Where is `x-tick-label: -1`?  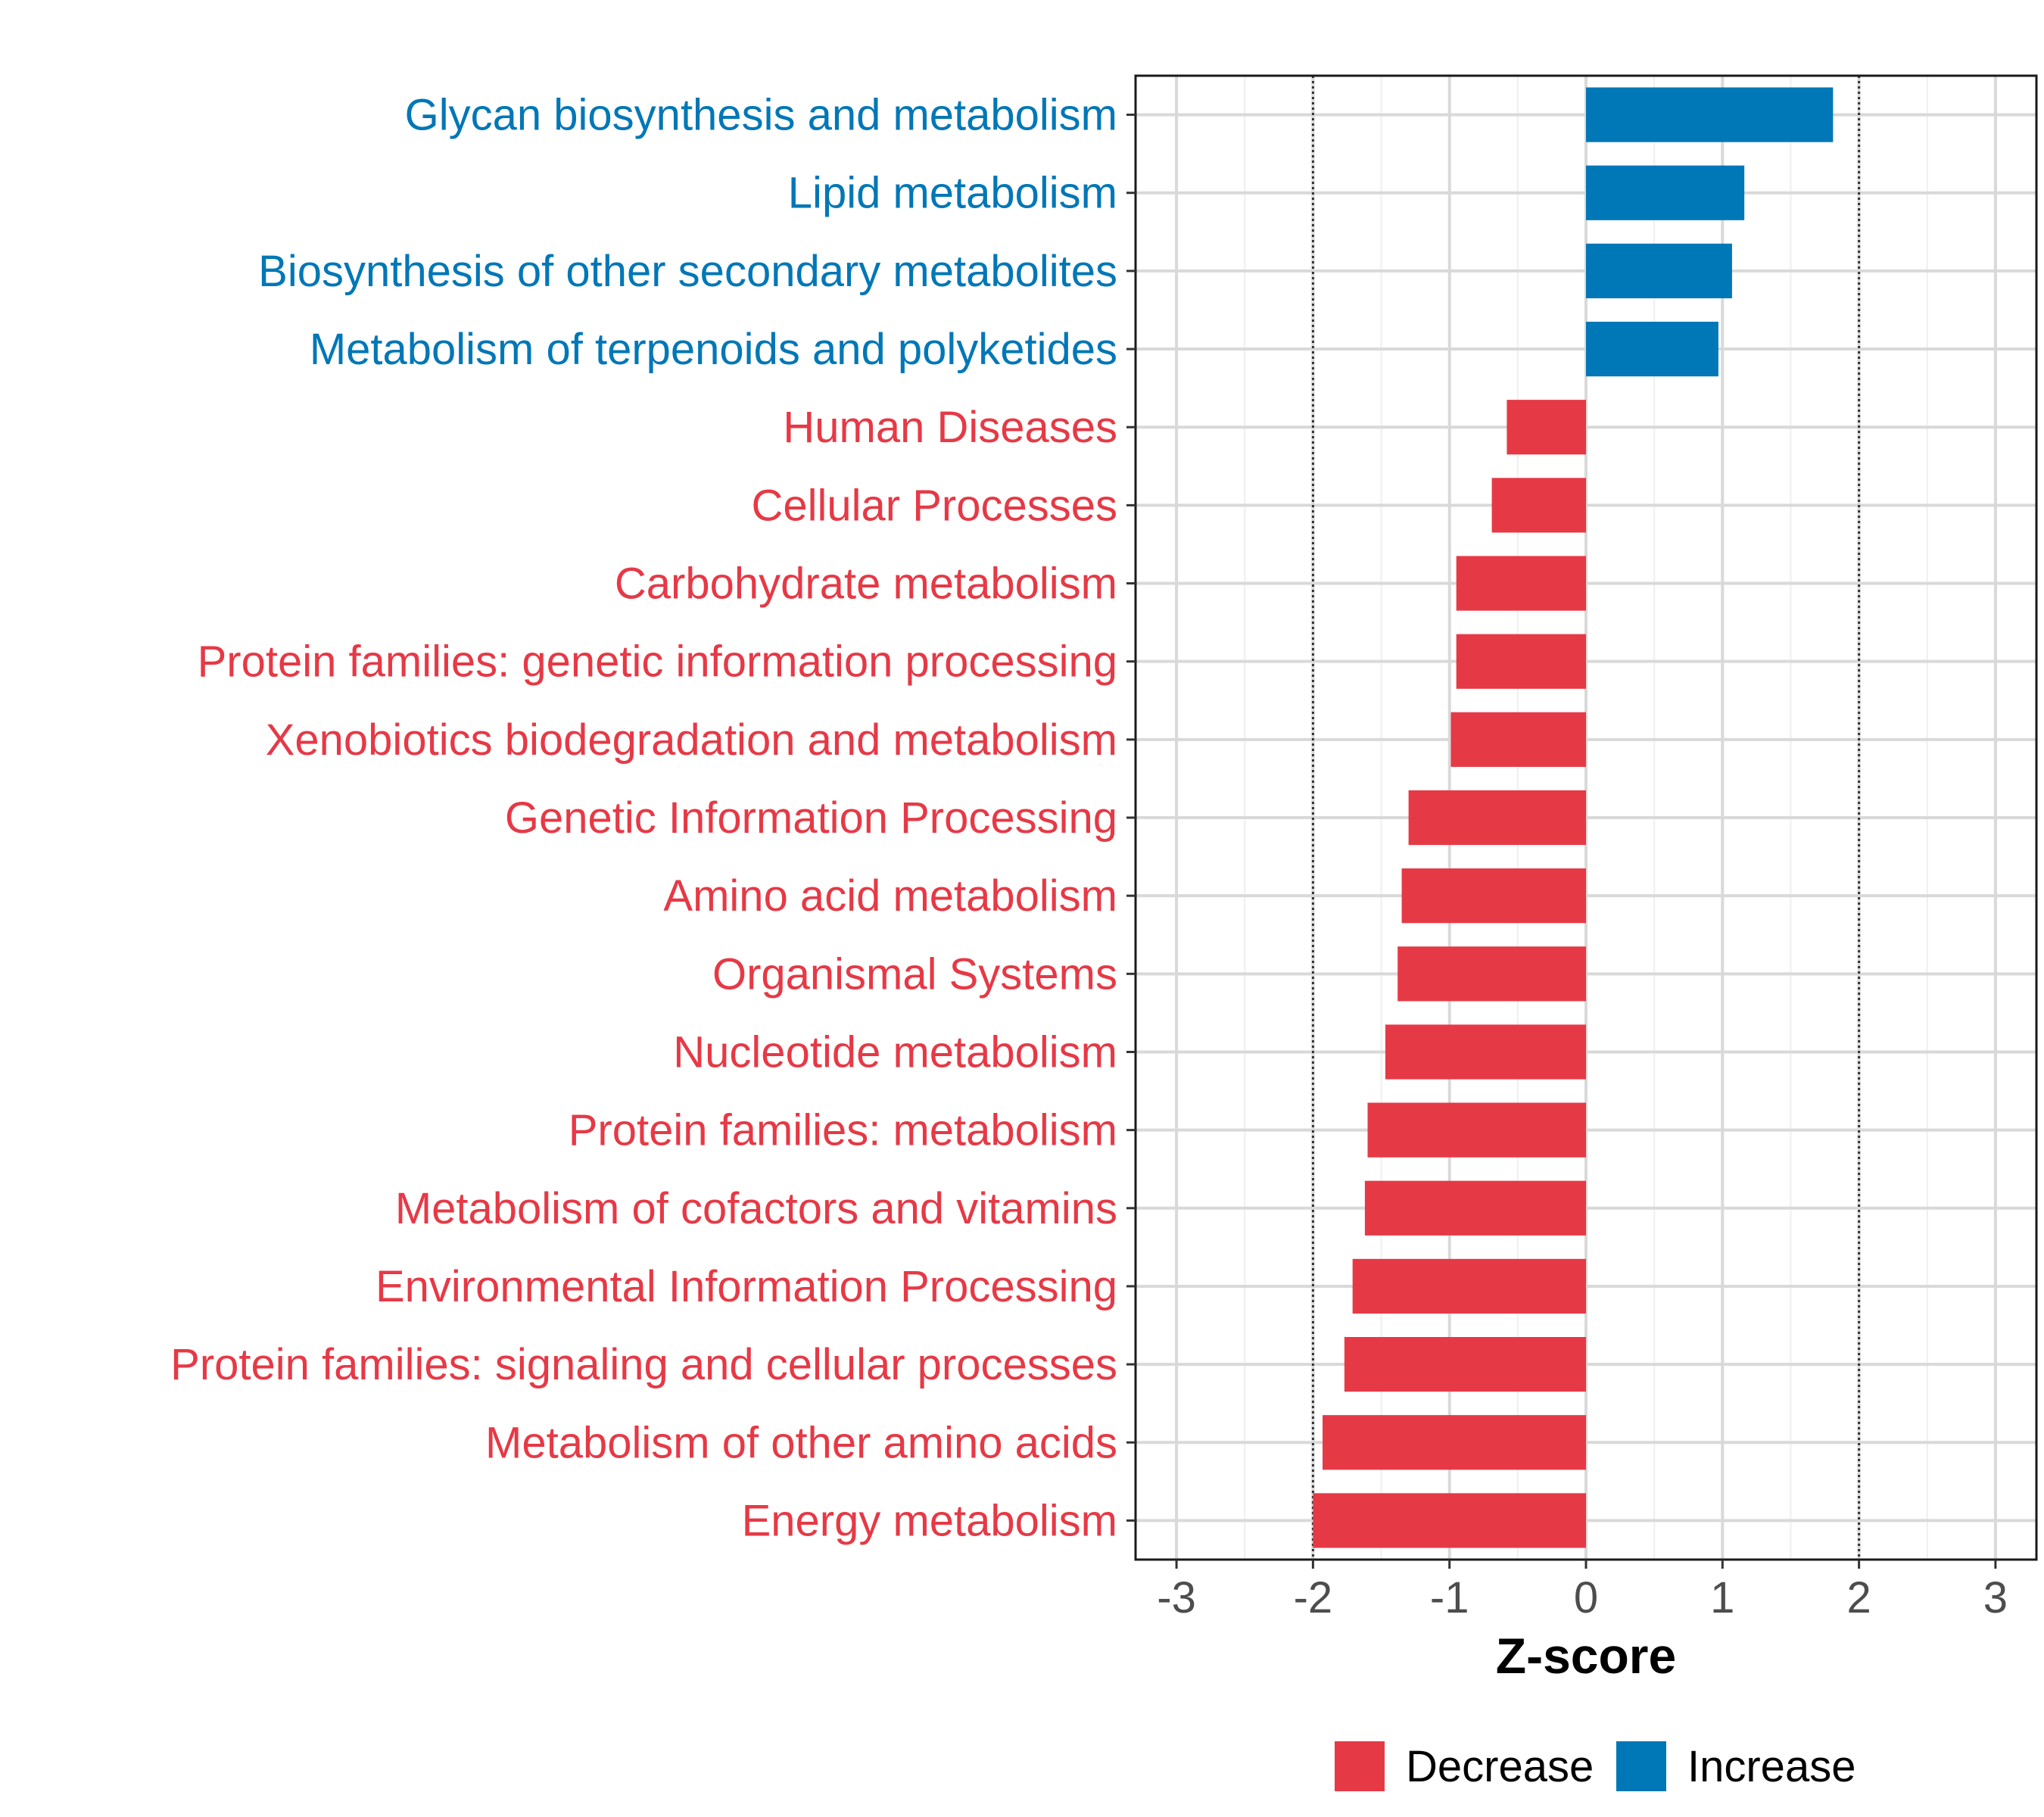
x-tick-label: -1 is located at coordinates (1449, 1597).